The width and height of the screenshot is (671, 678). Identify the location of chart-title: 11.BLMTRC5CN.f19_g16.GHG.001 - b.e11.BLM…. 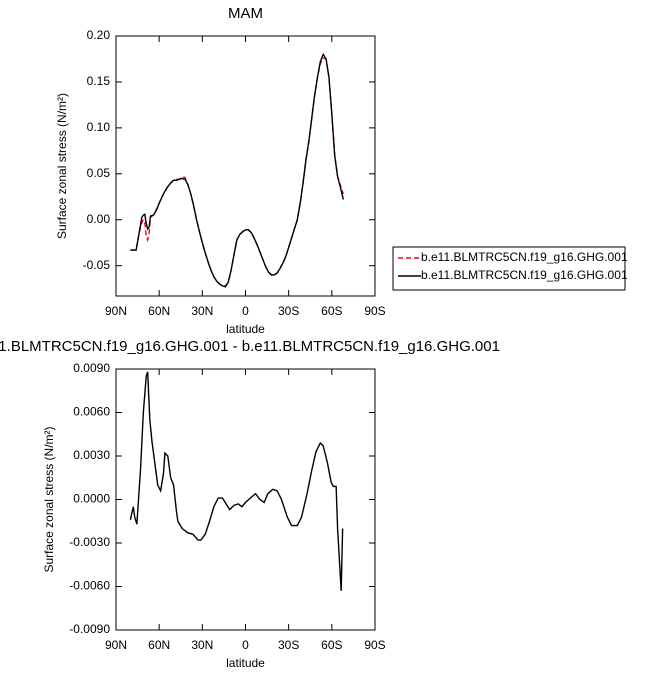
(250, 346).